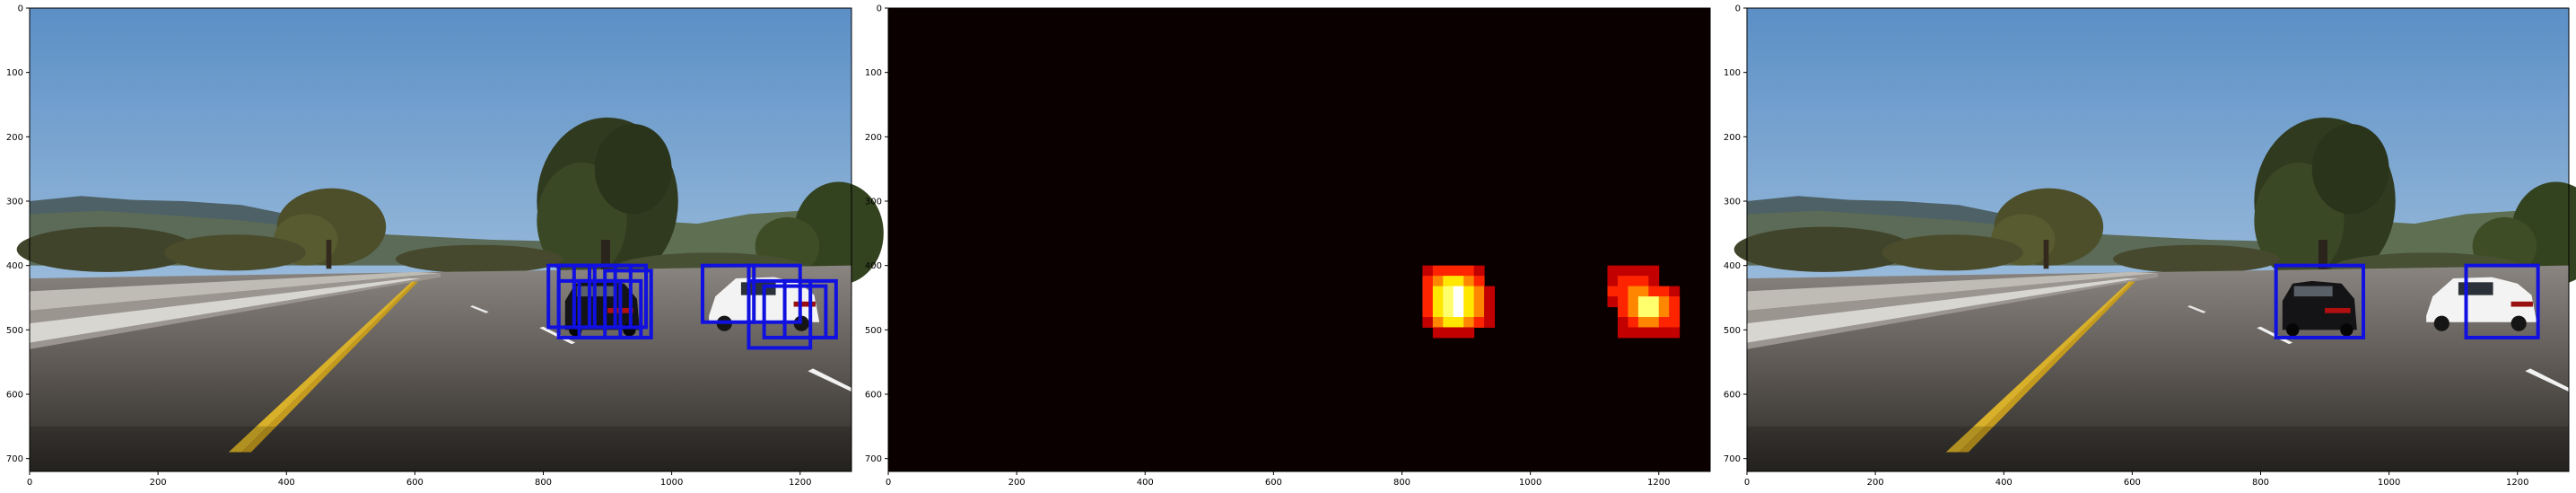  What do you see at coordinates (14, 331) in the screenshot?
I see `y-tick-label: 500` at bounding box center [14, 331].